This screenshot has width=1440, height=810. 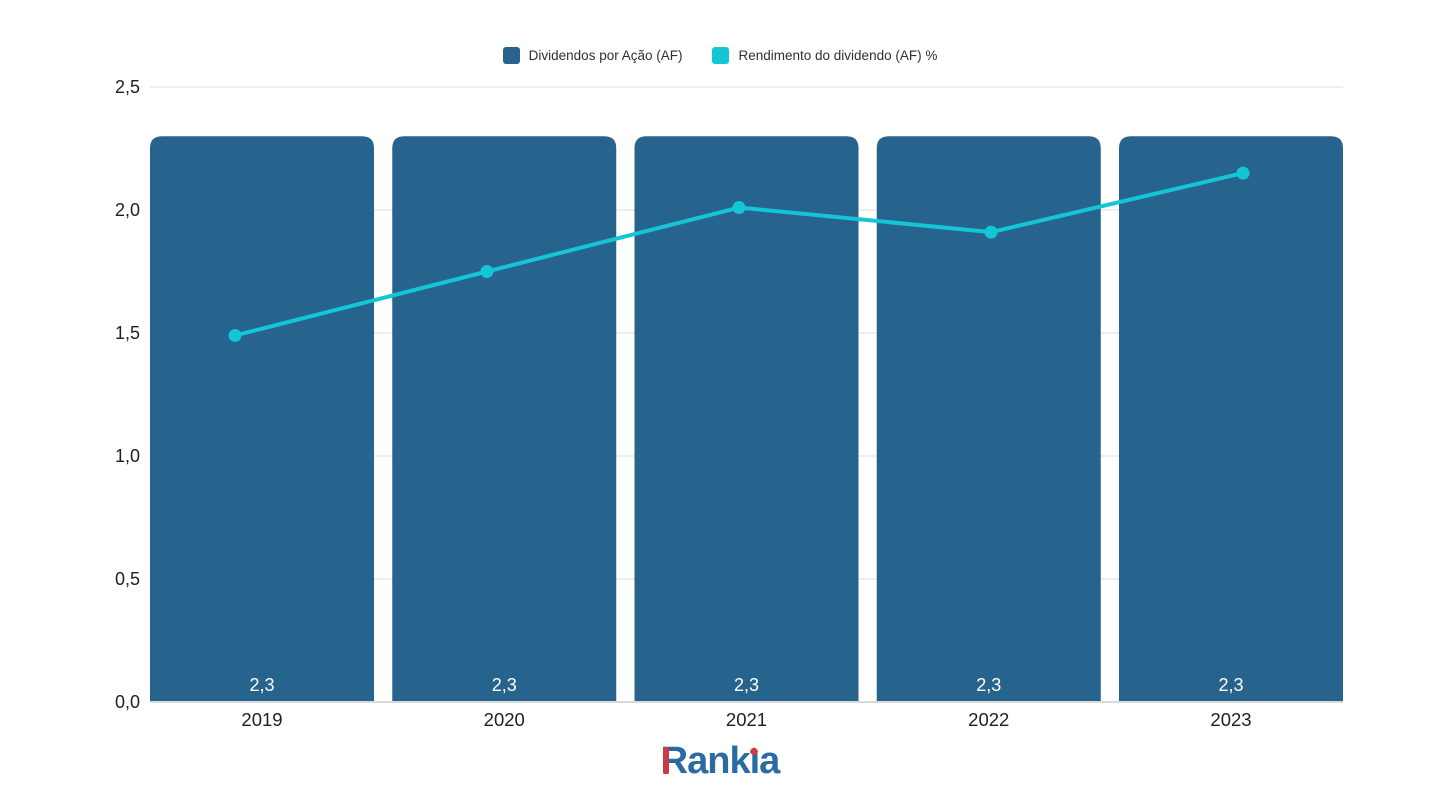 I want to click on logo-letter-i-stem: ı, so click(x=755, y=761).